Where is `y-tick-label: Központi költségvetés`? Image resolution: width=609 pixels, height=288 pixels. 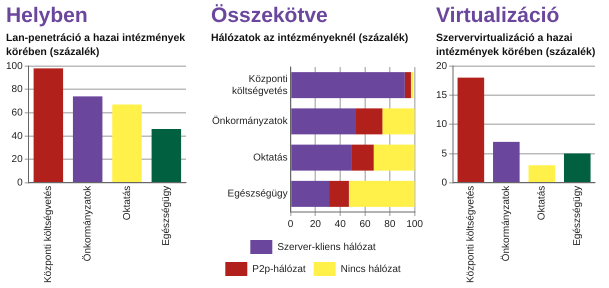
y-tick-label: Központi költségvetés is located at coordinates (260, 85).